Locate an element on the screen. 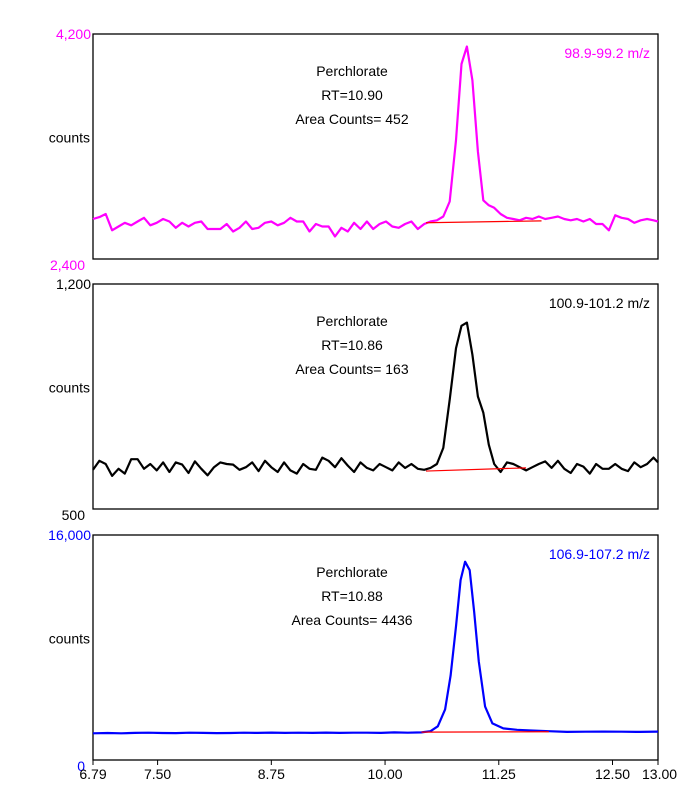  panel1-ymax-label: 4,200 is located at coordinates (73, 34).